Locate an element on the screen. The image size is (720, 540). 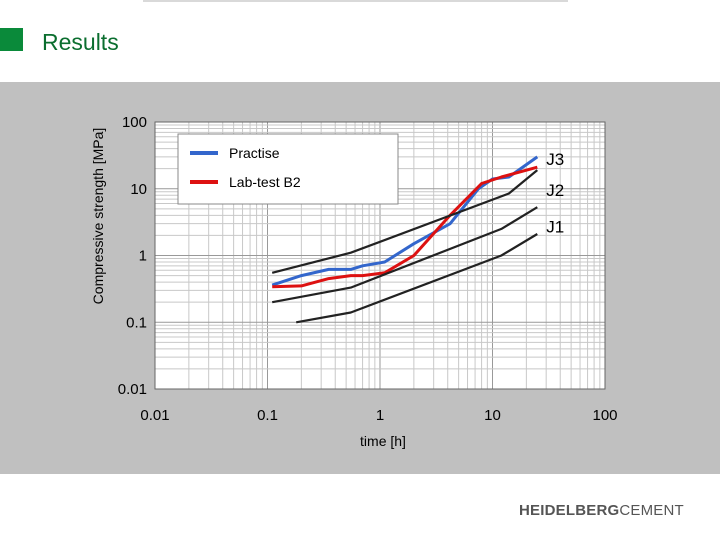
y-axis-label: Compressive strength [MPa] is located at coordinates (98, 216).